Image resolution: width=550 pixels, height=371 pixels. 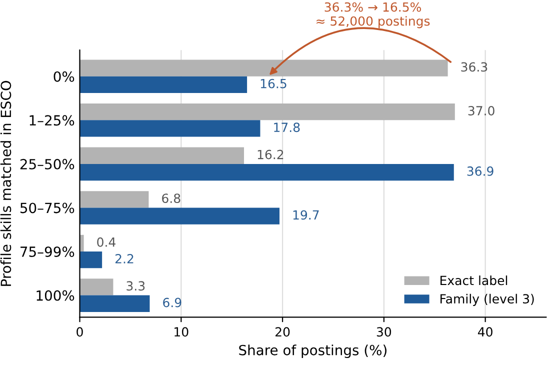 I want to click on x-tick-label: 10, so click(x=181, y=332).